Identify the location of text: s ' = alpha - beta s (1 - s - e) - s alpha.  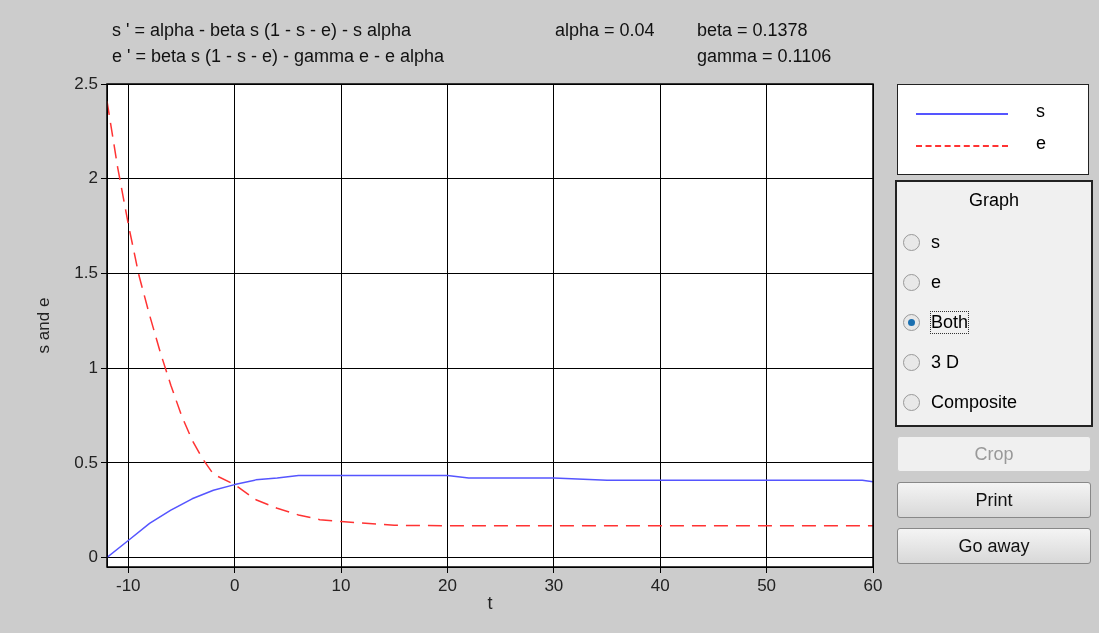
(262, 30).